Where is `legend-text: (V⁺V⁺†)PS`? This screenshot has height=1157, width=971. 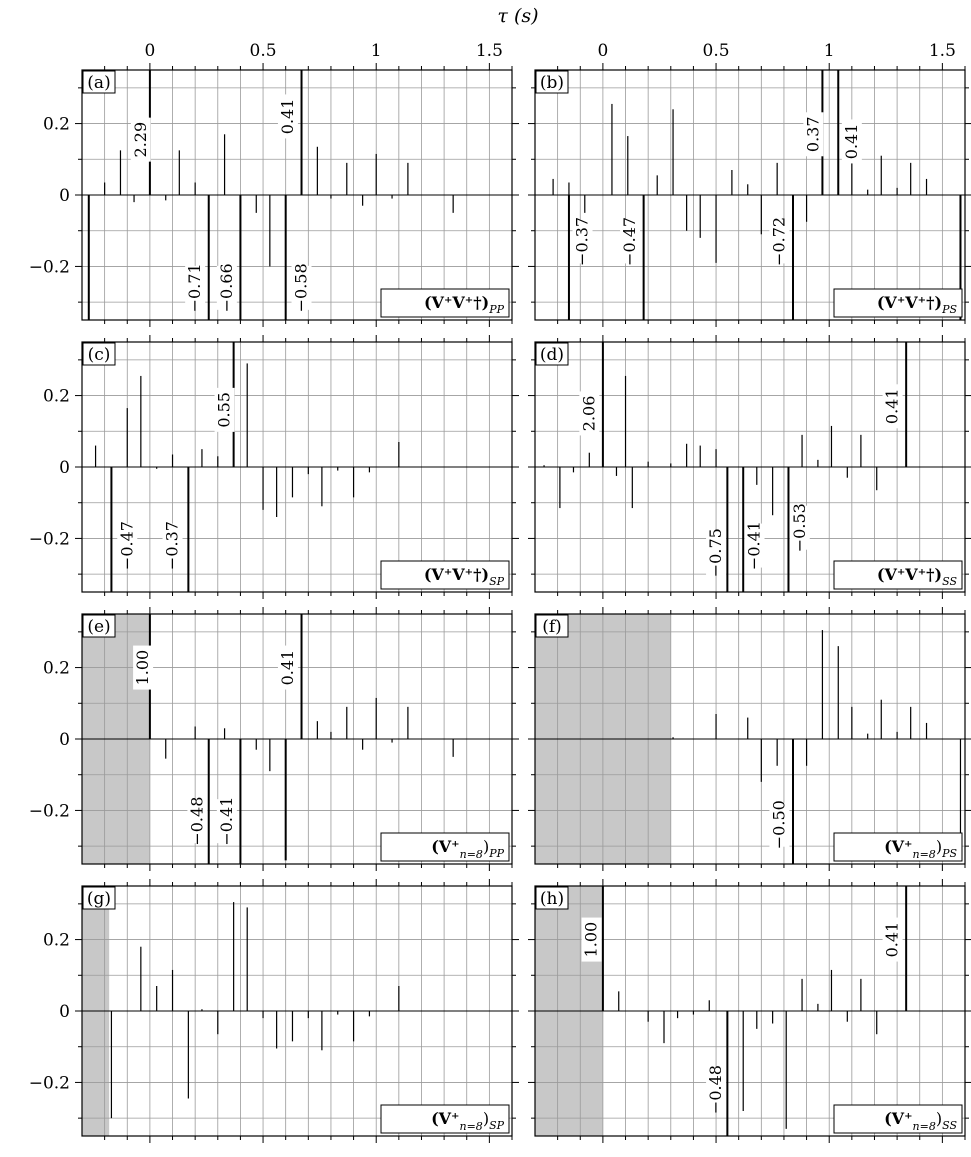 legend-text: (V⁺V⁺†)PS is located at coordinates (917, 304).